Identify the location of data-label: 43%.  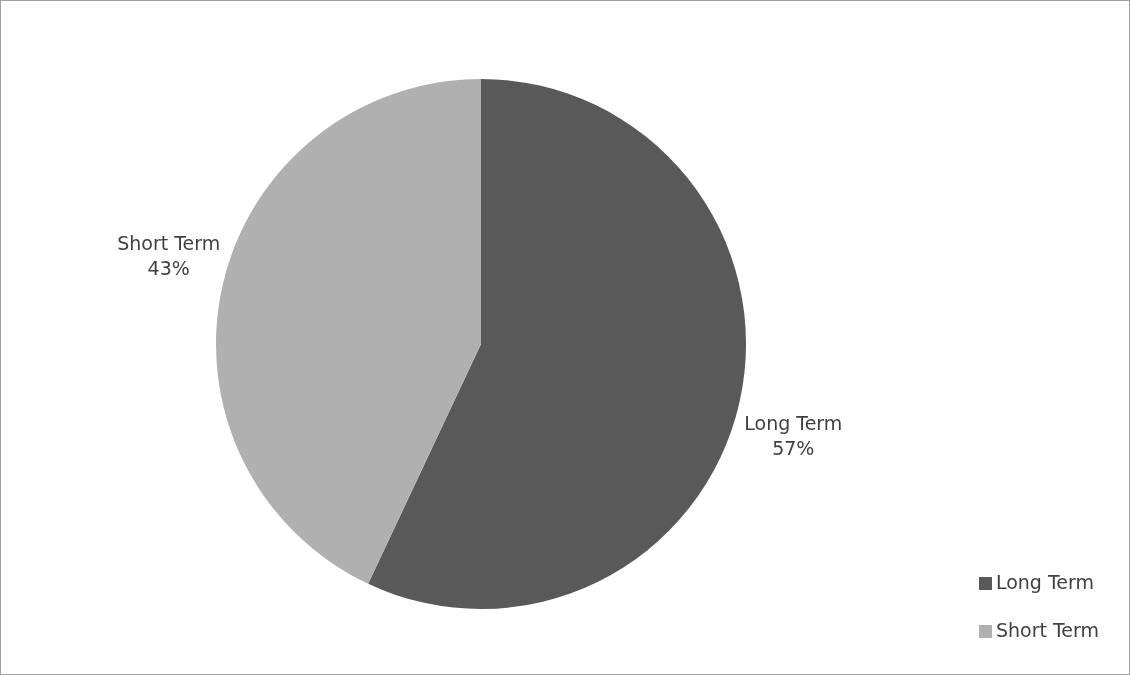
(168, 268).